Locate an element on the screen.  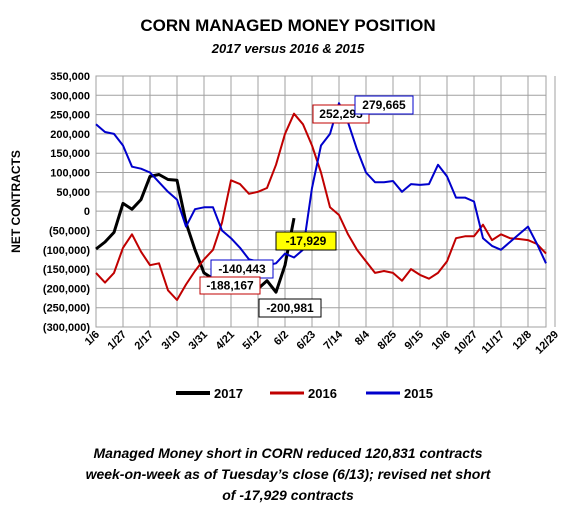
legend-label-2017: 2017 is located at coordinates (228, 393).